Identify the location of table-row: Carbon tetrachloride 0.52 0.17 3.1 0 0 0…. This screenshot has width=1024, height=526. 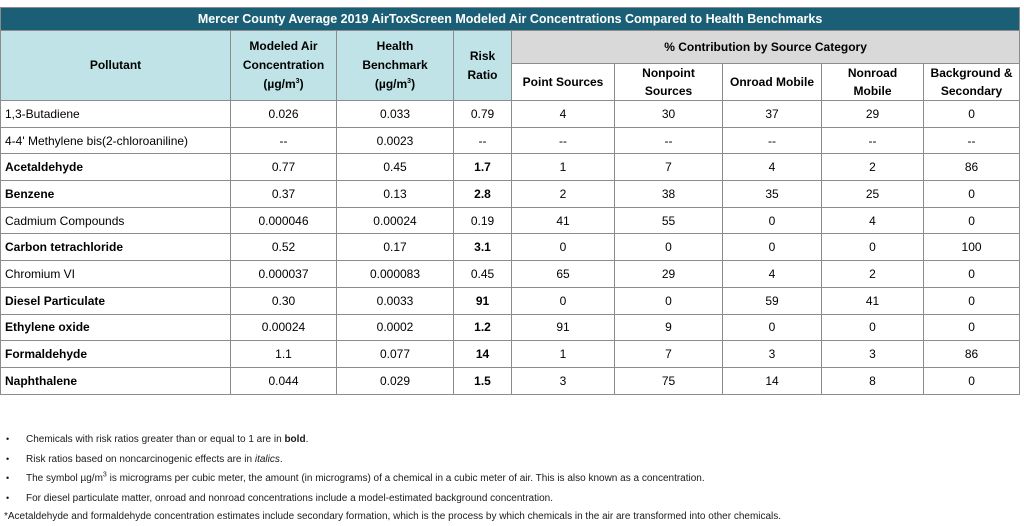
(510, 247).